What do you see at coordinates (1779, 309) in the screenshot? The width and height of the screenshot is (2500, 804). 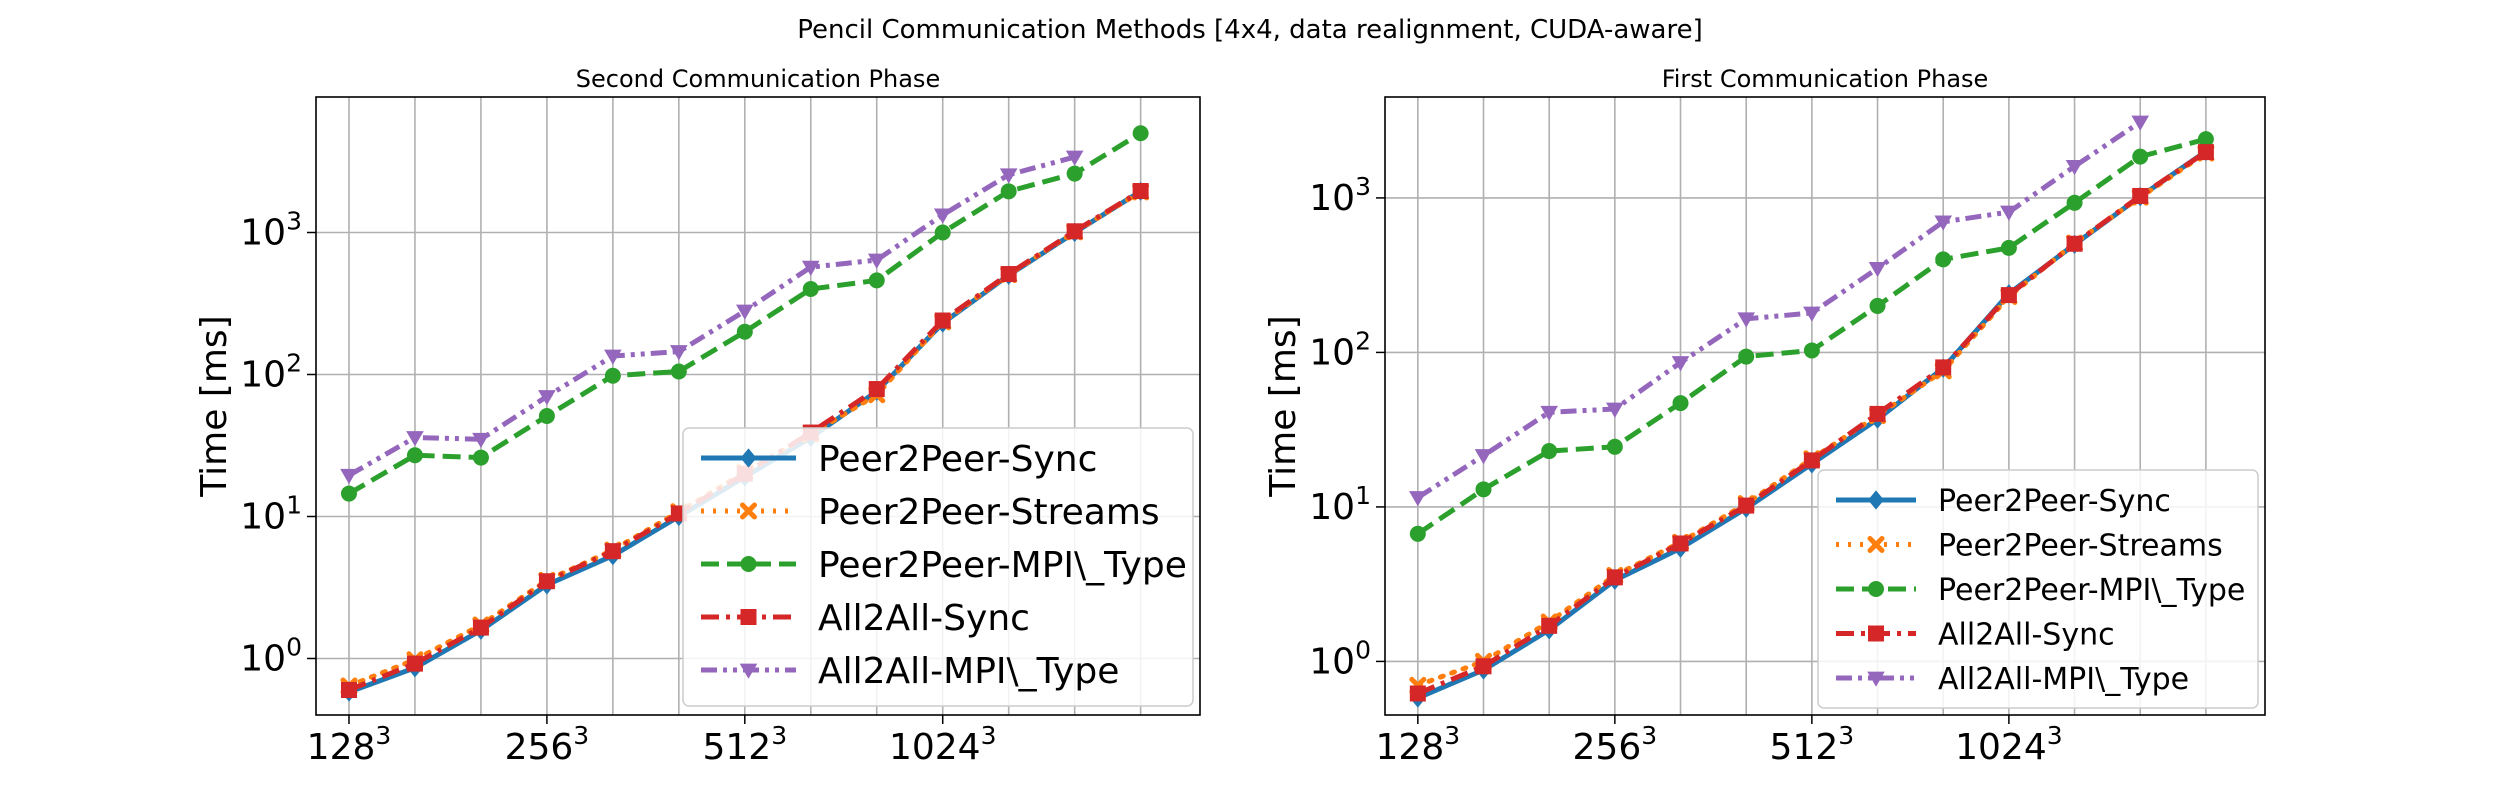 I see `series-line` at bounding box center [1779, 309].